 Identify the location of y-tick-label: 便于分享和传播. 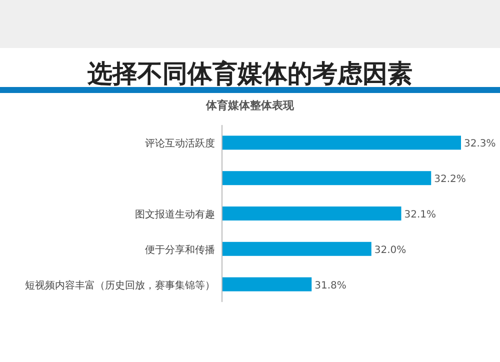
(180, 250).